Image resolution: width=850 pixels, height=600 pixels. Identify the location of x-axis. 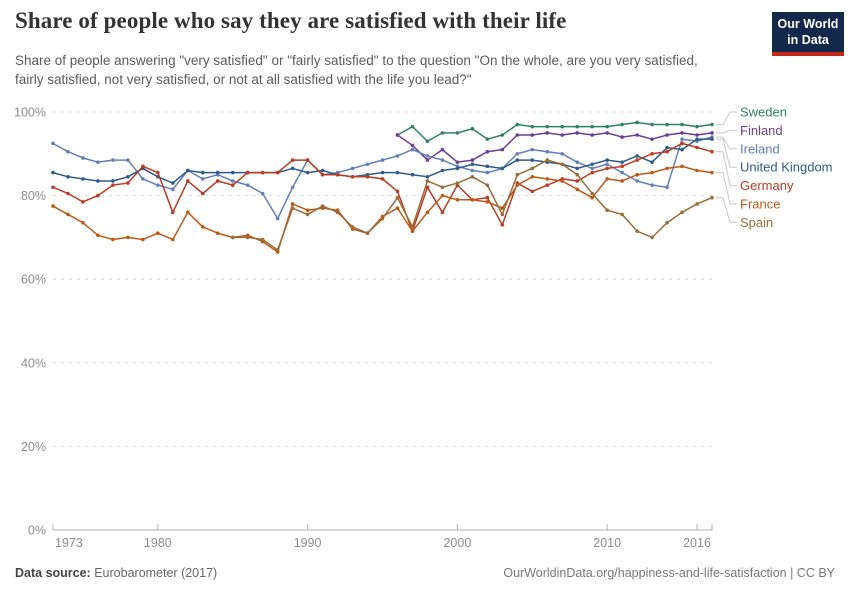
(382, 527).